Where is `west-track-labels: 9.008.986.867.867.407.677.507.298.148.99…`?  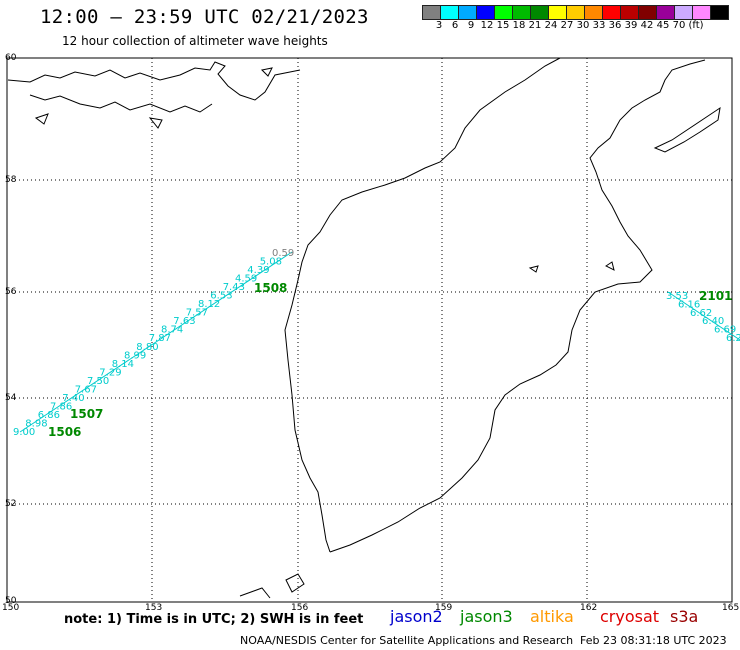 west-track-labels: 9.008.986.867.867.407.677.507.298.148.99… is located at coordinates (153, 343).